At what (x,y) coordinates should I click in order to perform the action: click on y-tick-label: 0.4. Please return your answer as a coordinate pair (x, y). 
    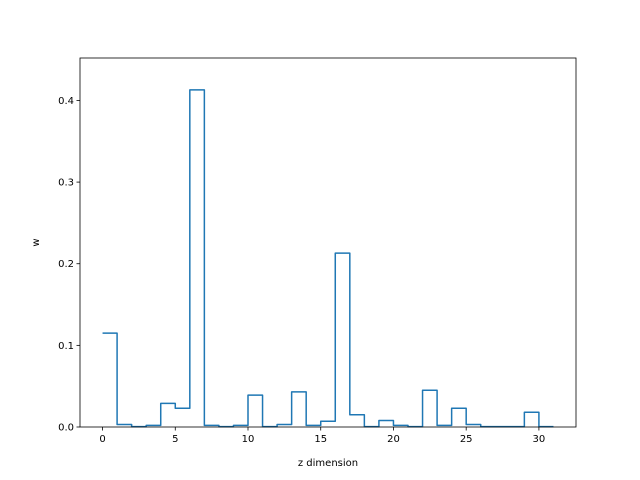
    Looking at the image, I should click on (66, 101).